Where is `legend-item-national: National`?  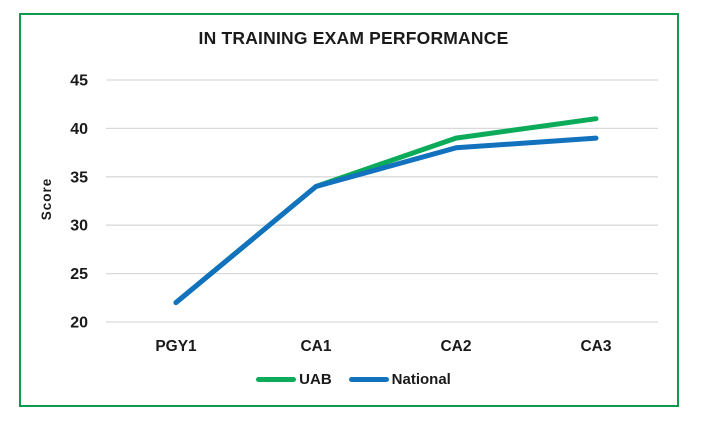
legend-item-national: National is located at coordinates (399, 379).